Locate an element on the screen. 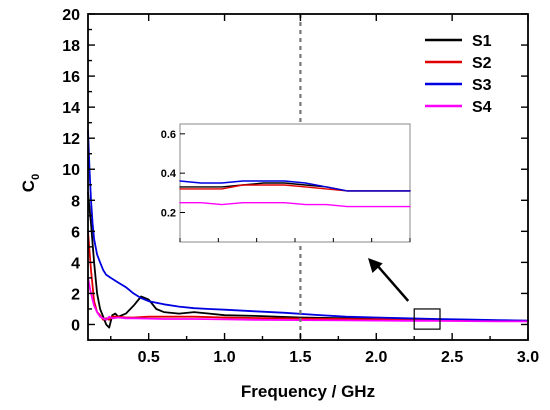 This screenshot has width=550, height=410. x-axis-title: Frequency / GHz is located at coordinates (308, 391).